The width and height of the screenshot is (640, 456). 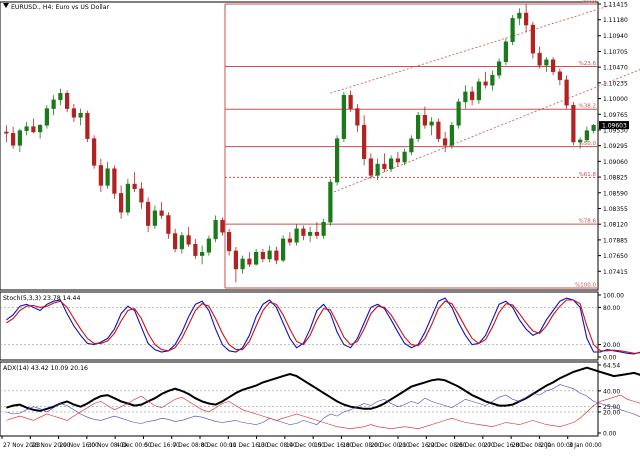 I want to click on time-tick-label: 11 Dec 16:00, so click(x=248, y=446).